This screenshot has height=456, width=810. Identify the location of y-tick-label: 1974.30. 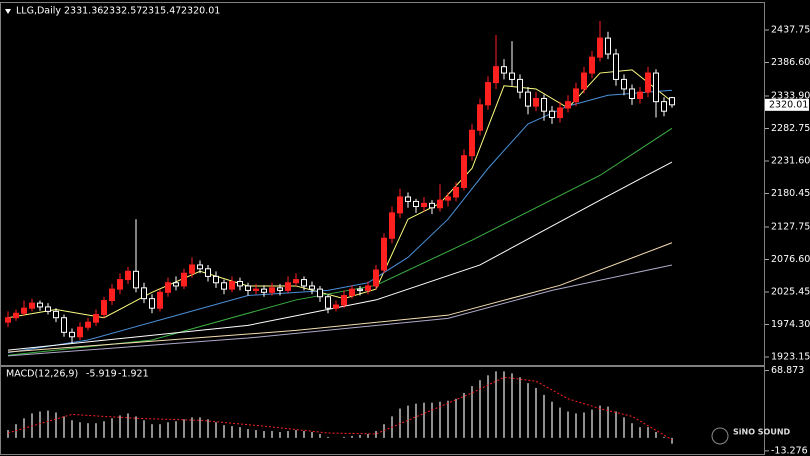
(790, 324).